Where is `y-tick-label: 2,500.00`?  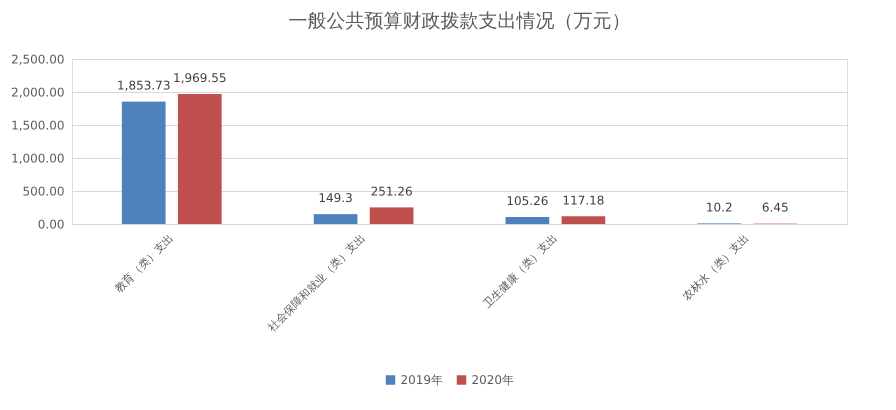
y-tick-label: 2,500.00 is located at coordinates (37, 59).